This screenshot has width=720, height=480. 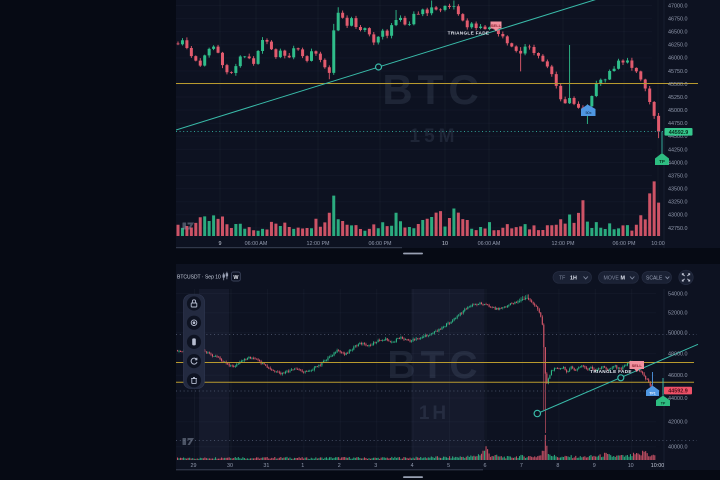 I want to click on svg-text: TP1, so click(x=652, y=393).